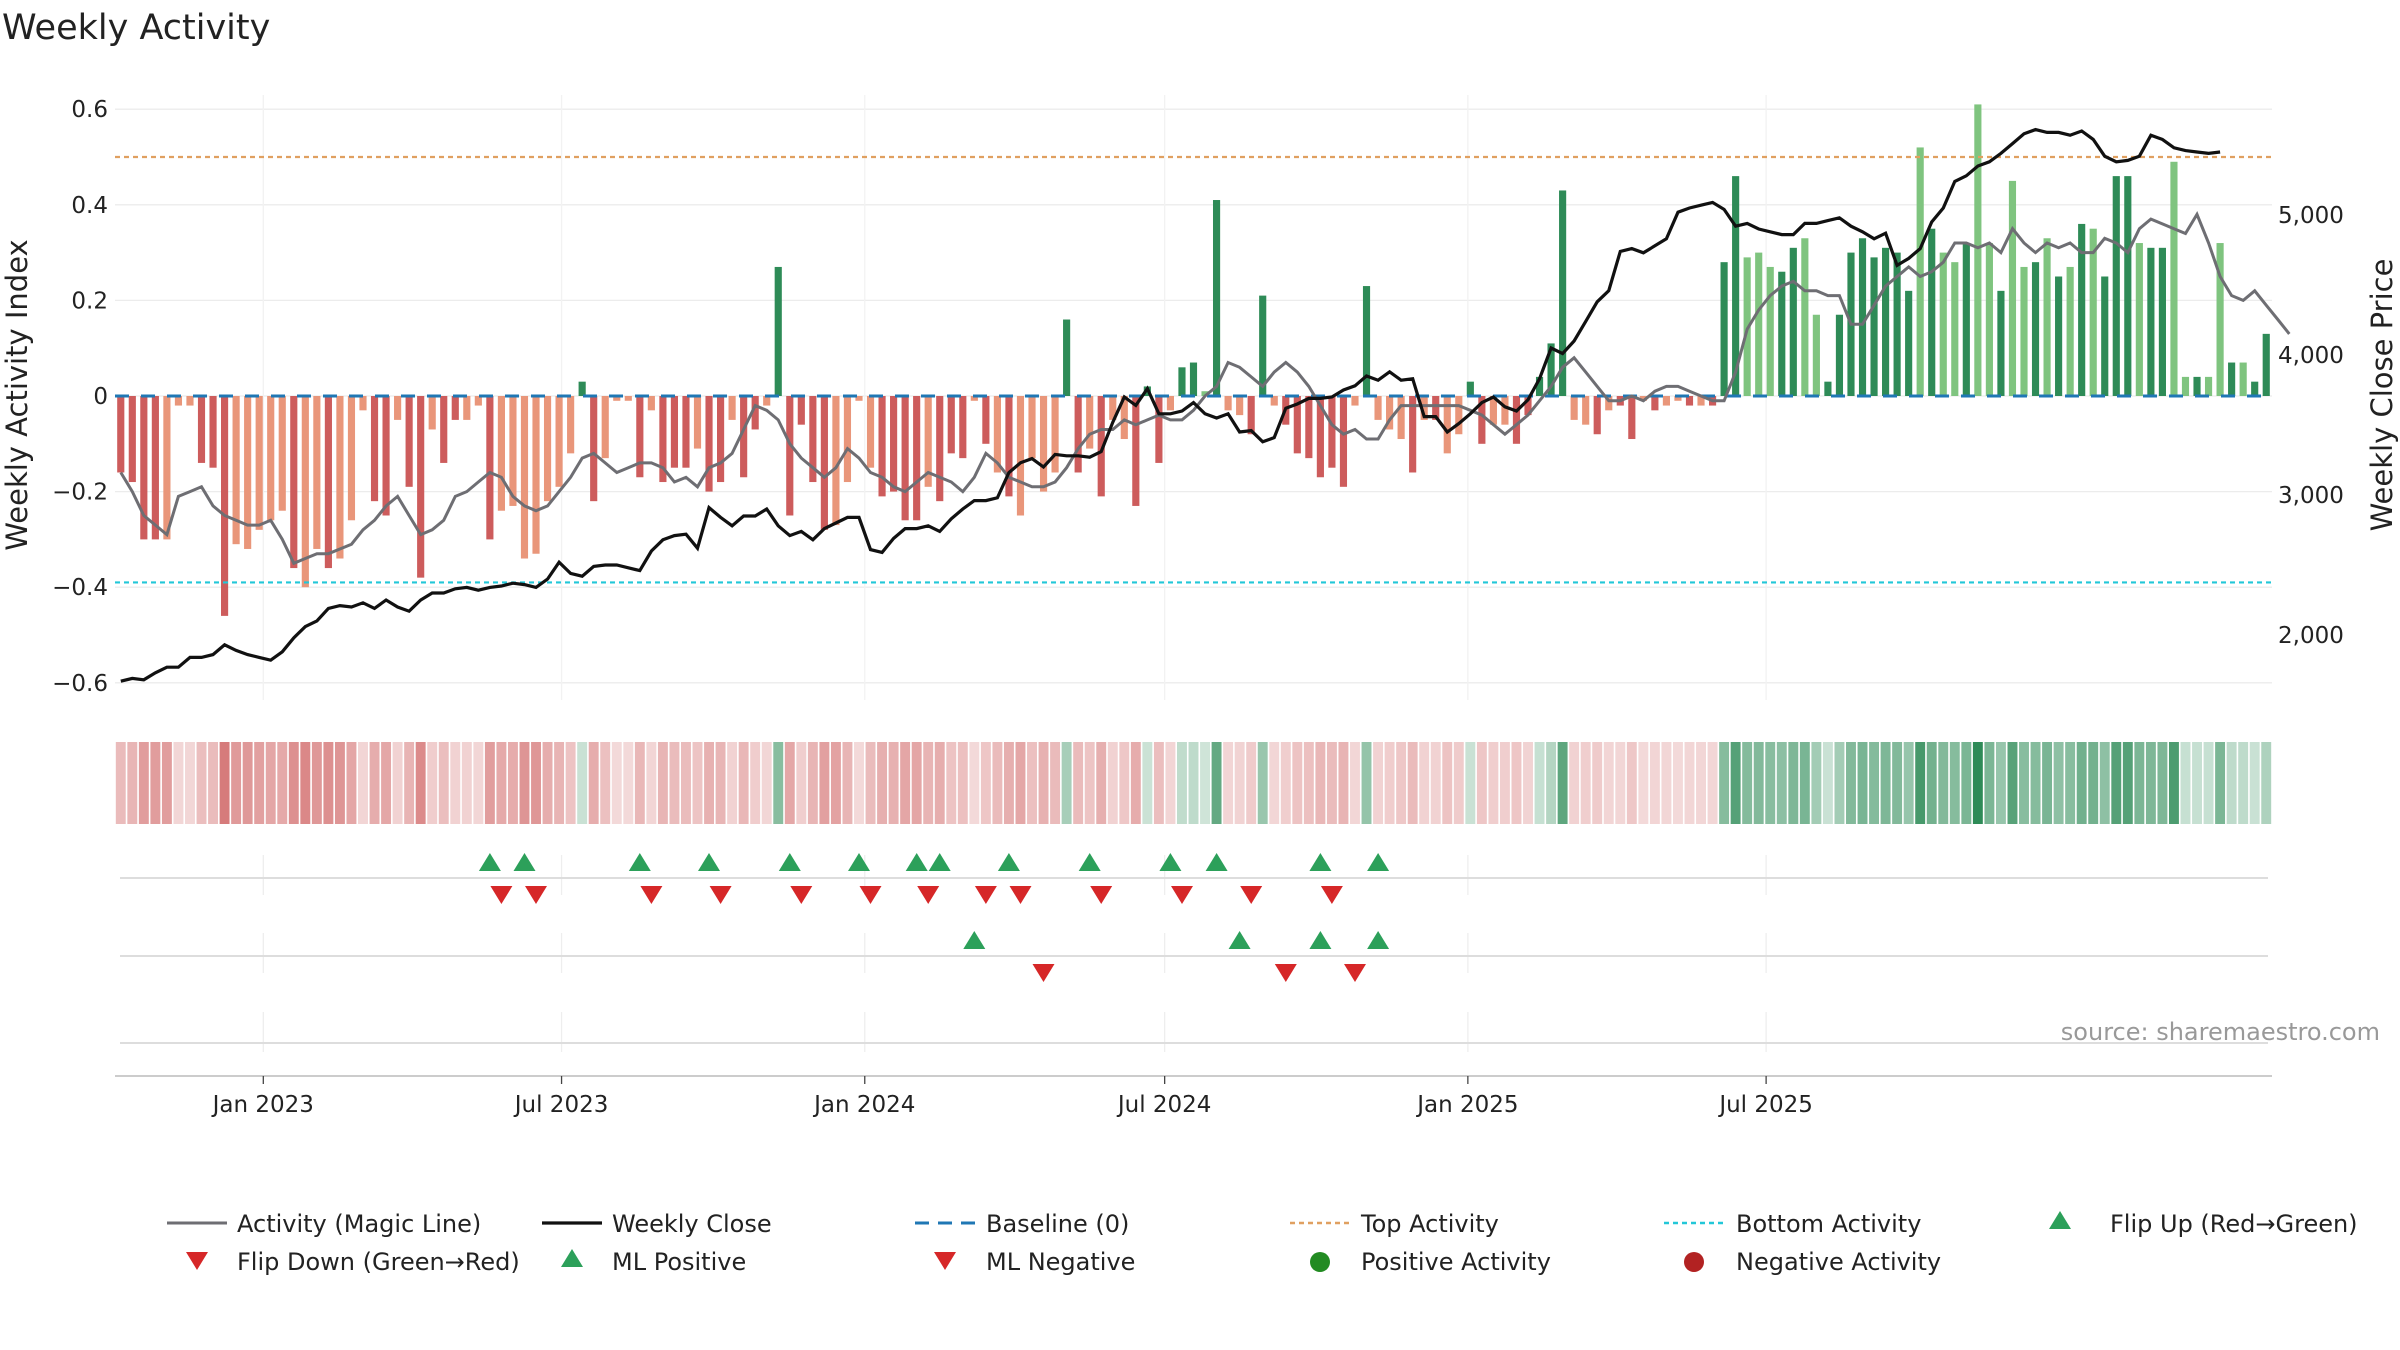 This screenshot has height=1350, width=2400. I want to click on legend-weekly-close: Weekly Close, so click(692, 1224).